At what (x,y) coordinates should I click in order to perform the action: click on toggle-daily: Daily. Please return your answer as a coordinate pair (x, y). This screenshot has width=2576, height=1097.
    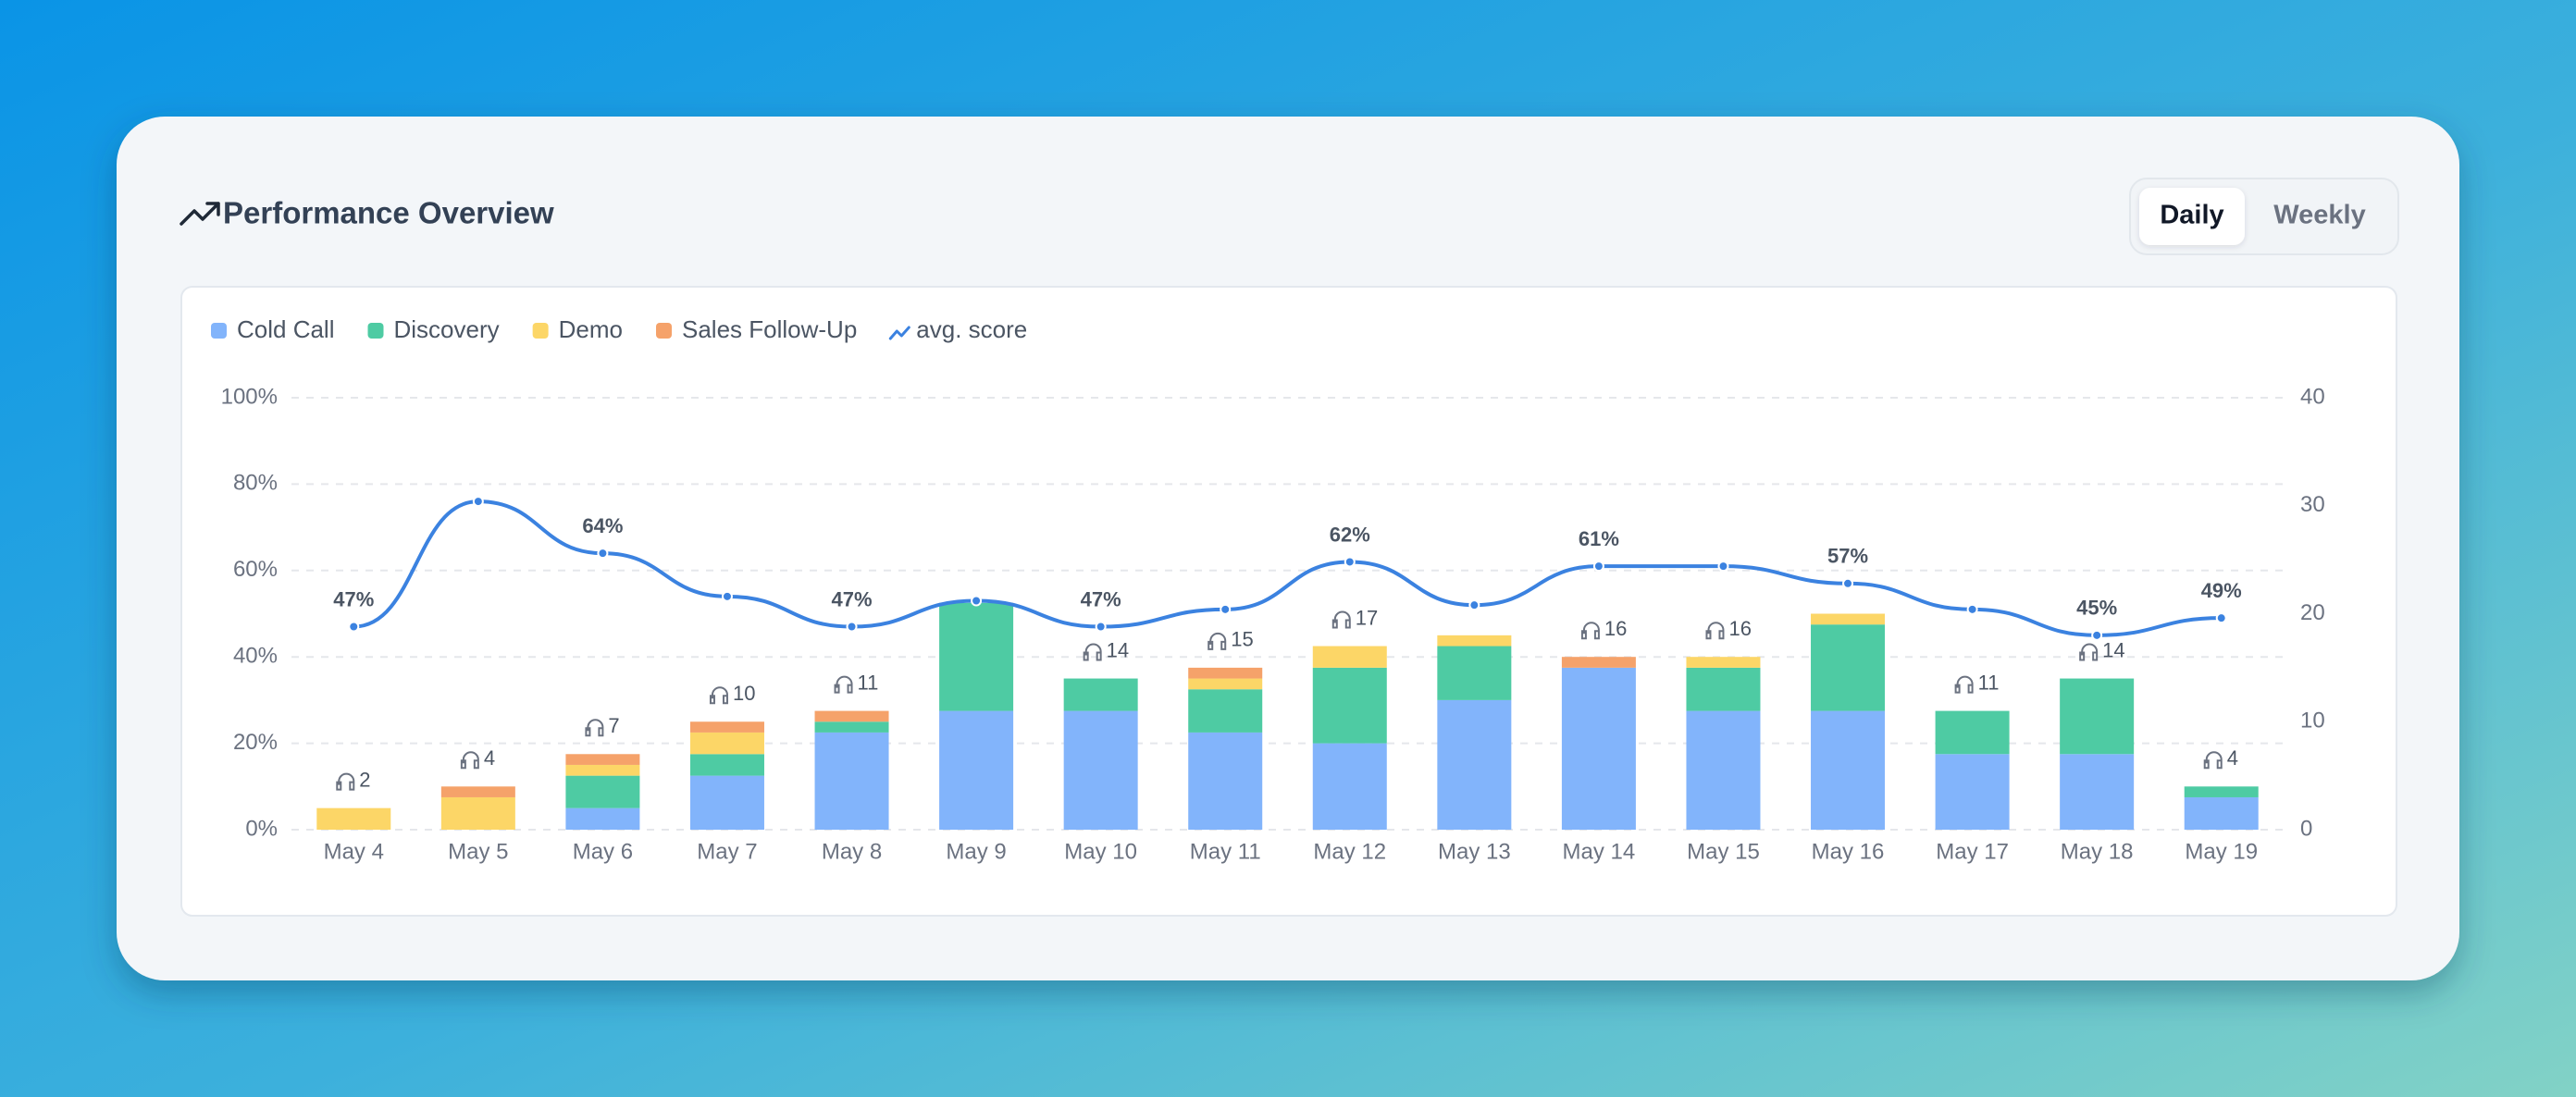
    Looking at the image, I should click on (2191, 216).